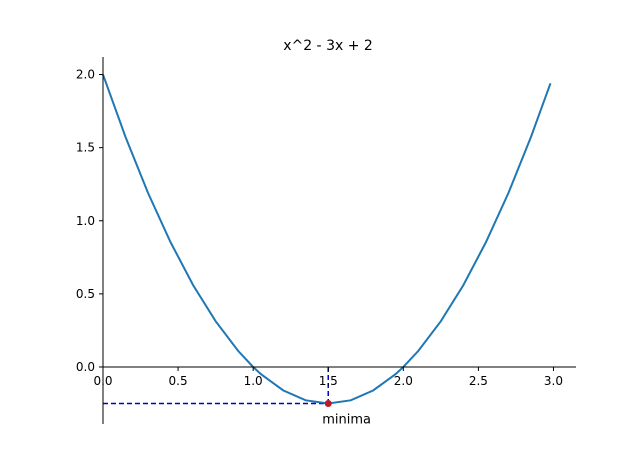  What do you see at coordinates (85, 294) in the screenshot?
I see `y-tick-label: 0.5` at bounding box center [85, 294].